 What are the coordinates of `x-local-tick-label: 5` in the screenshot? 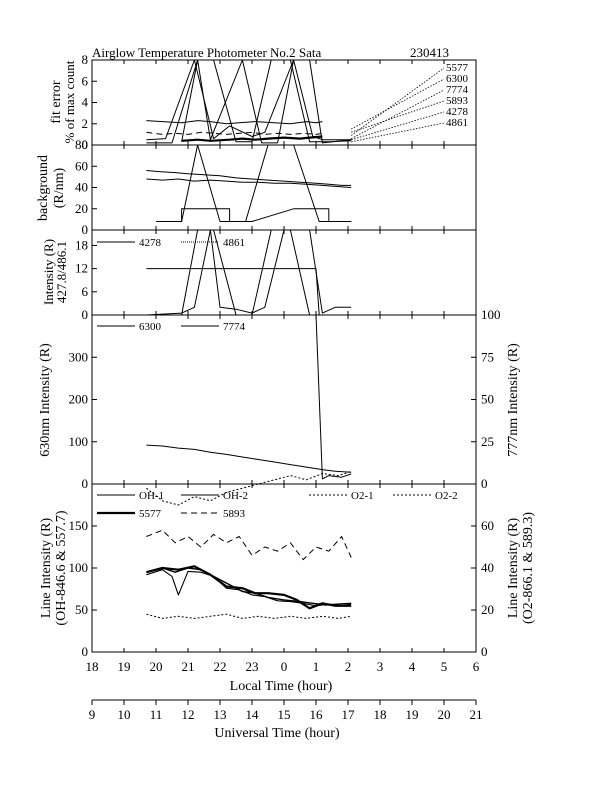 It's located at (444, 666).